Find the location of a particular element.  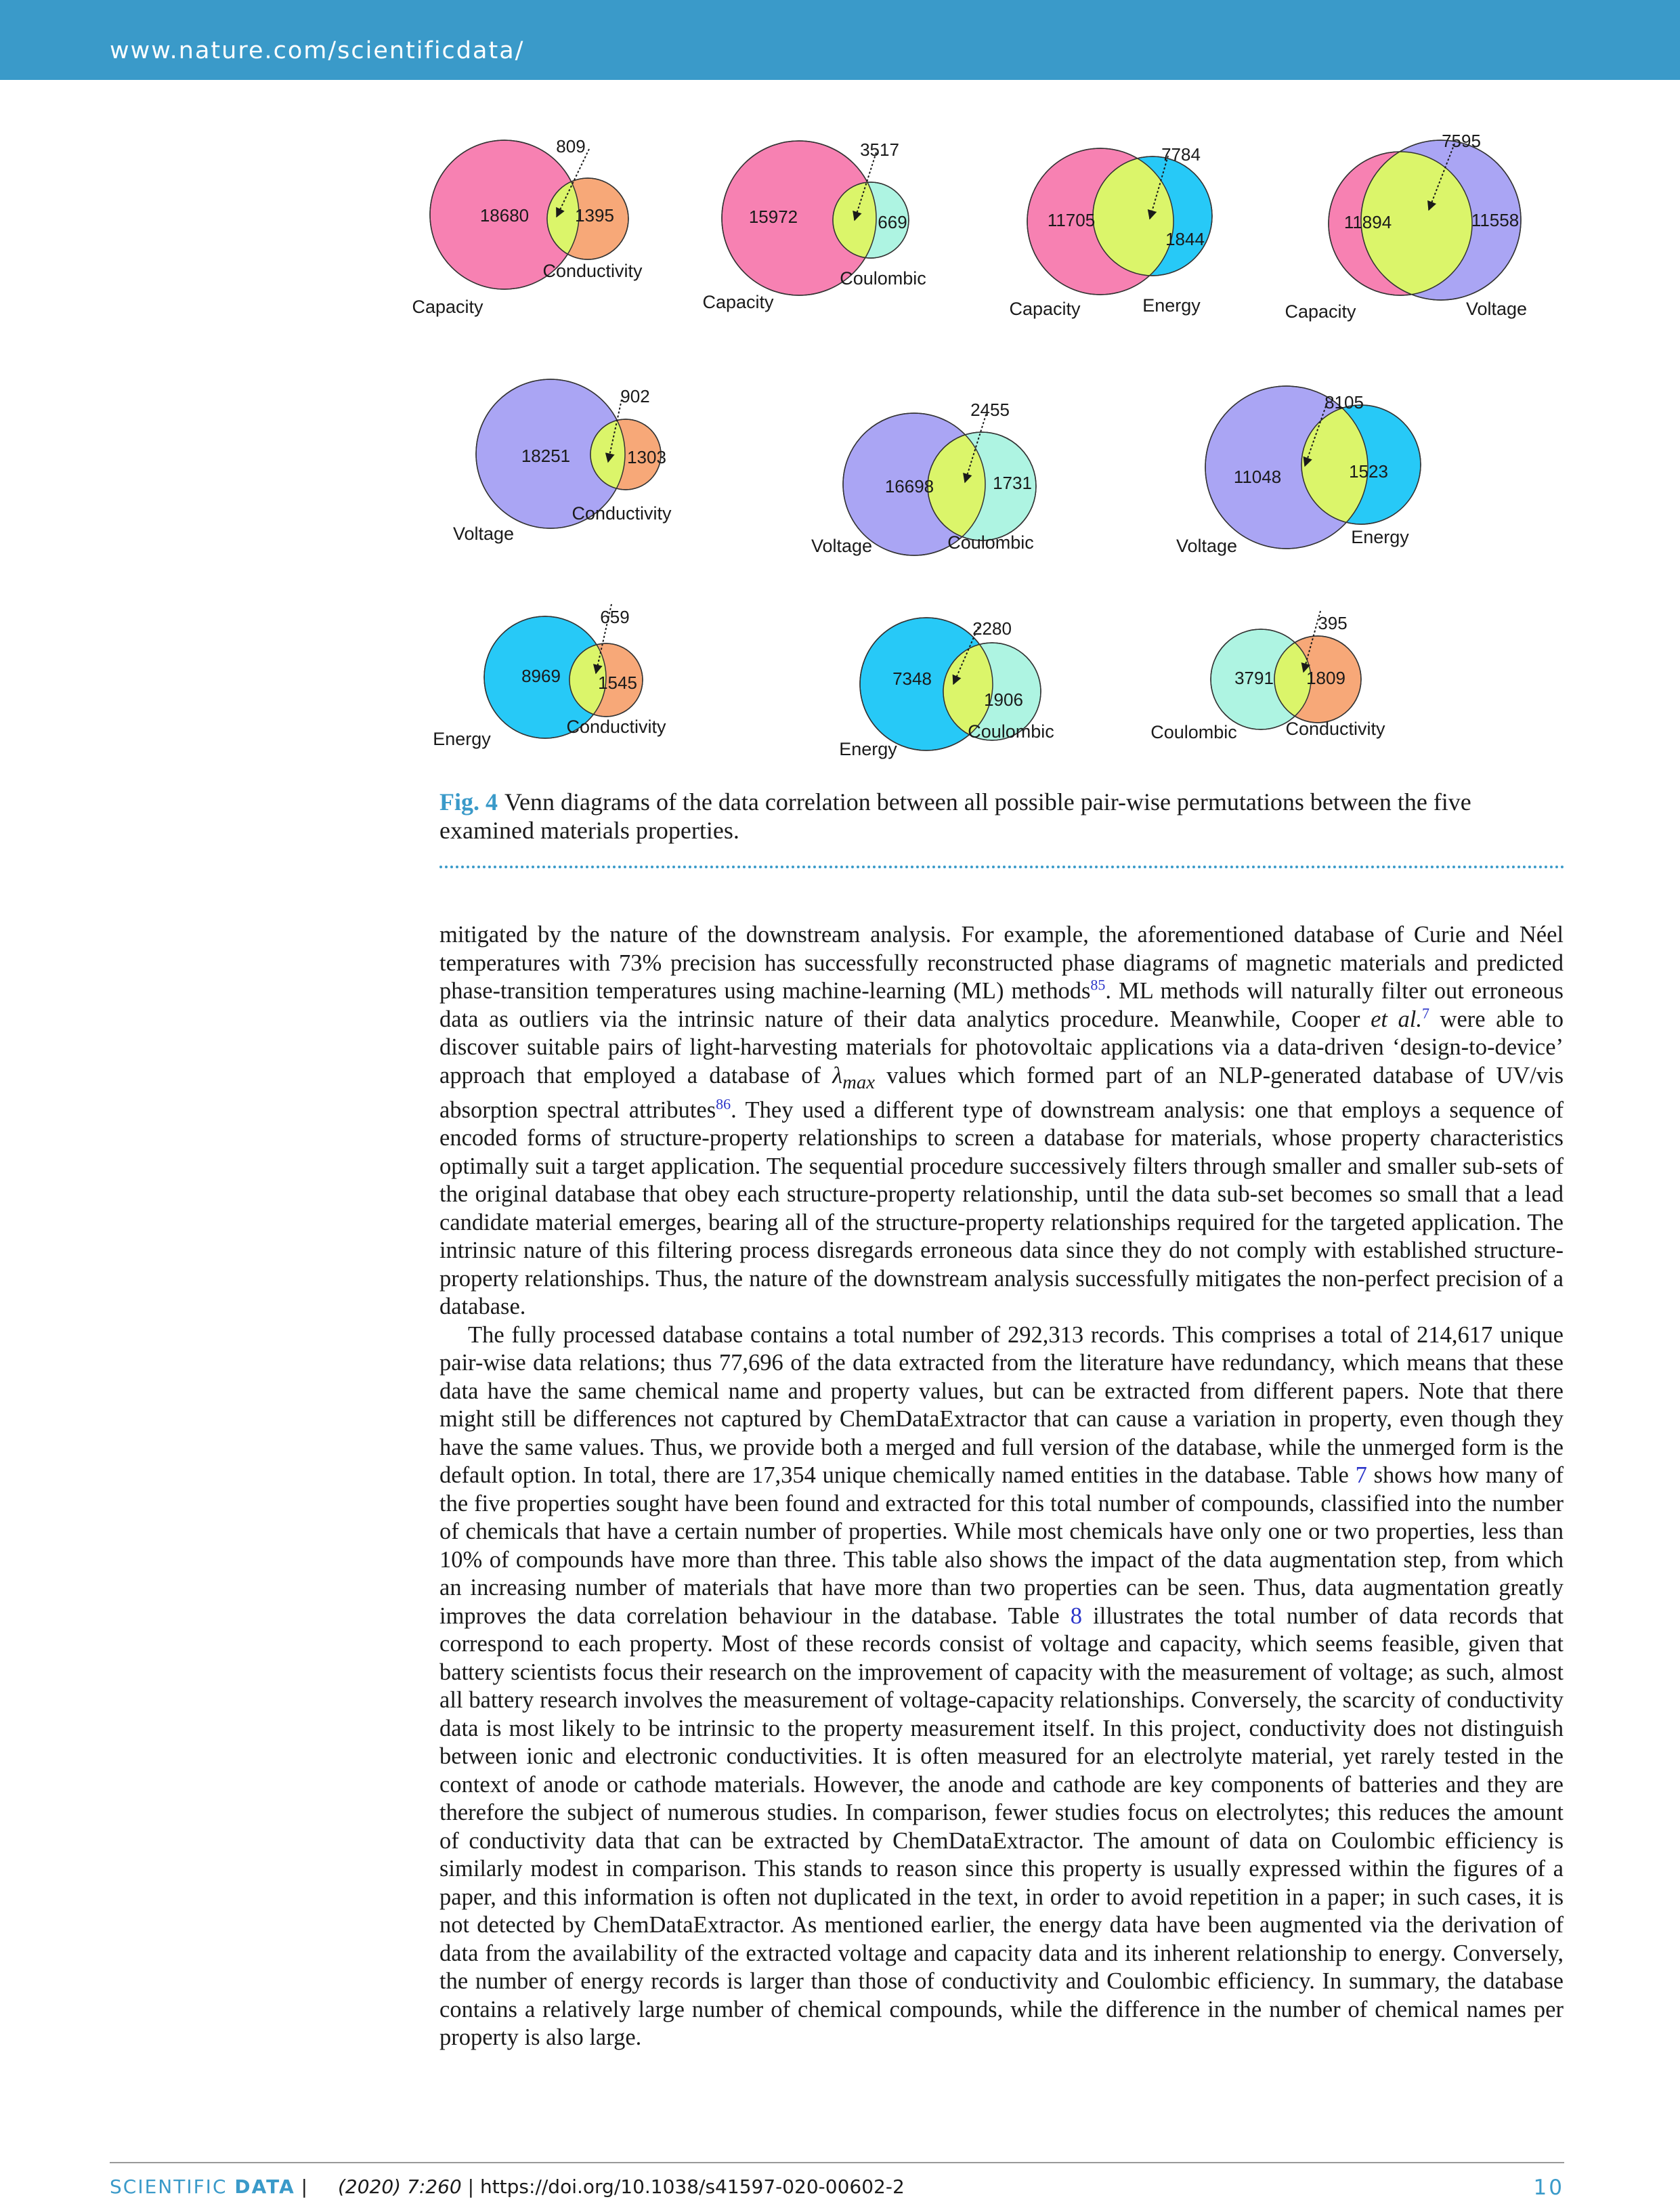

overlap-count: 3517 is located at coordinates (880, 150).